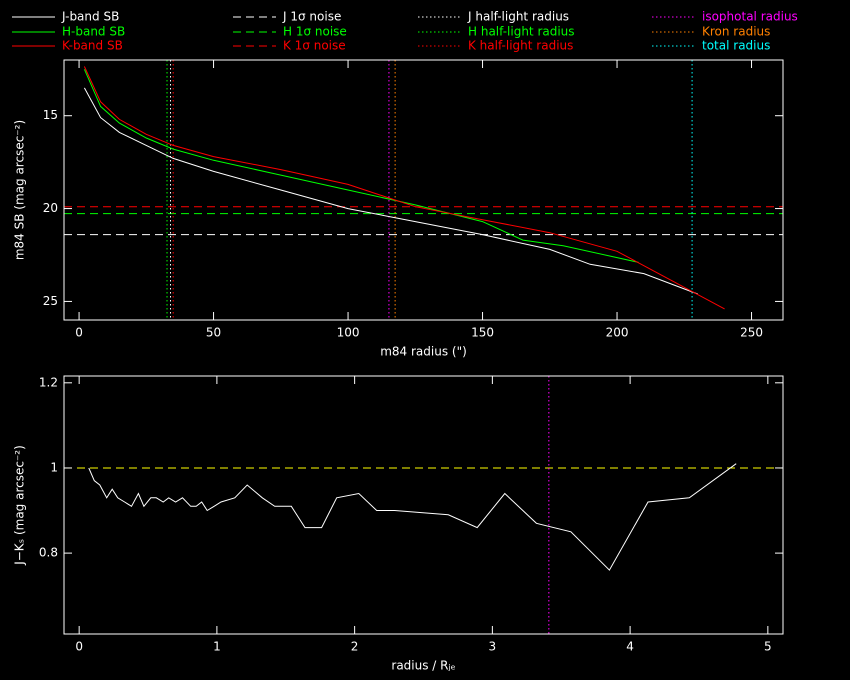 This screenshot has height=680, width=850. What do you see at coordinates (520, 46) in the screenshot?
I see `legend-label: K half-light radius` at bounding box center [520, 46].